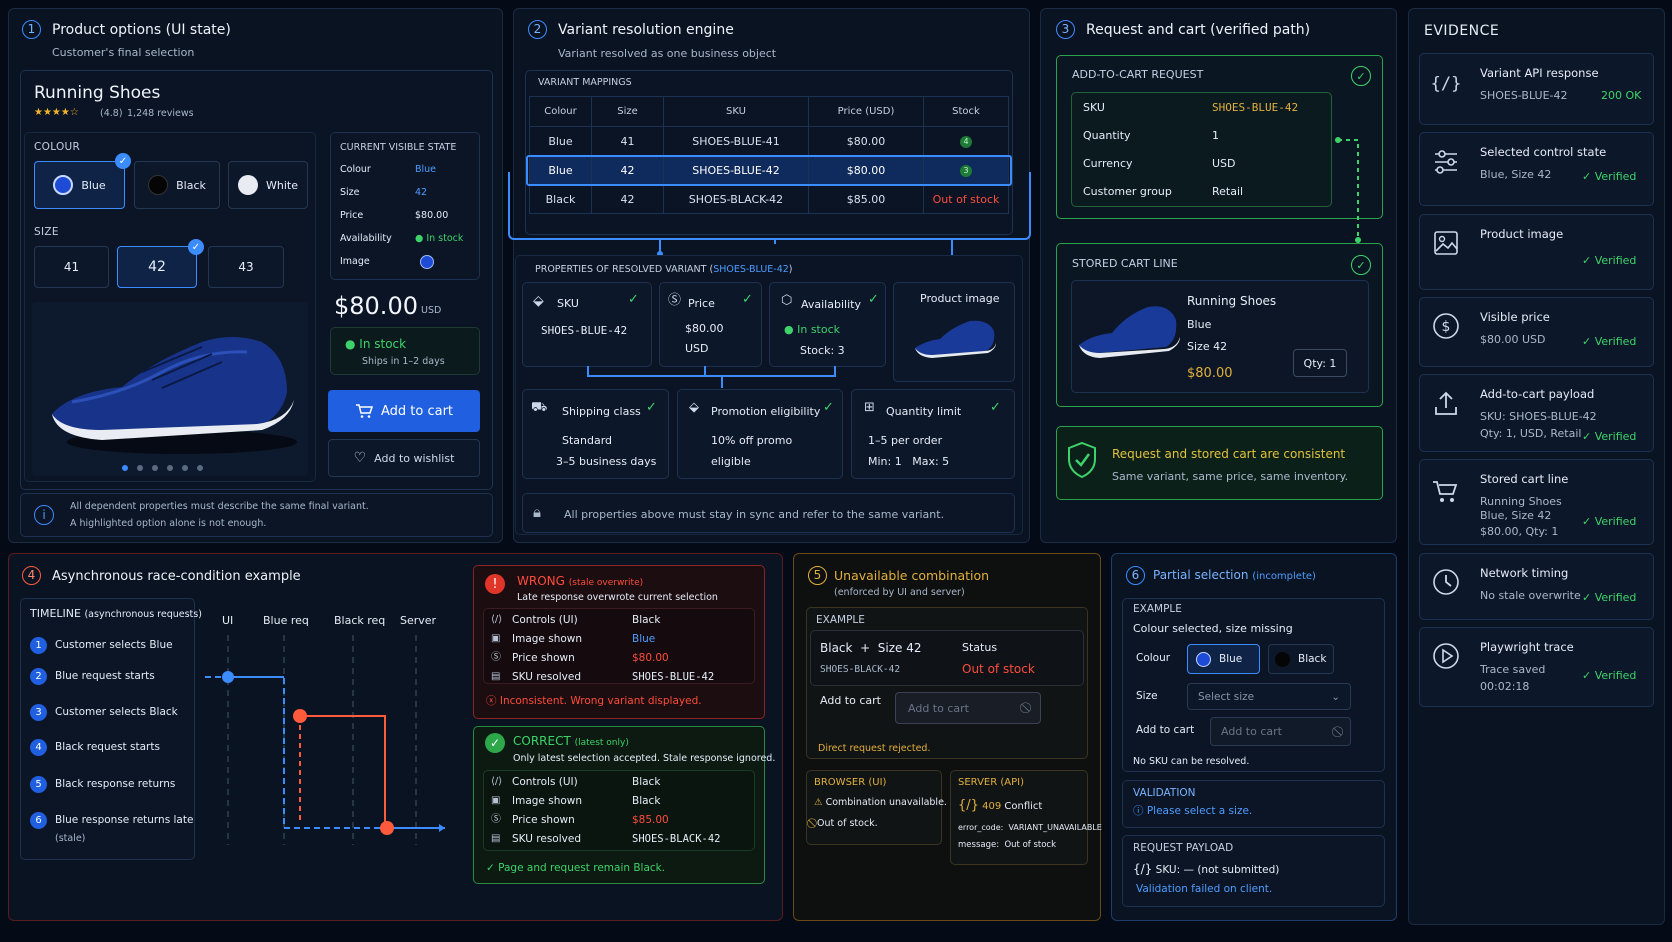 The image size is (1672, 942). I want to click on evidence-detail: Blue, Size 42, so click(1516, 174).